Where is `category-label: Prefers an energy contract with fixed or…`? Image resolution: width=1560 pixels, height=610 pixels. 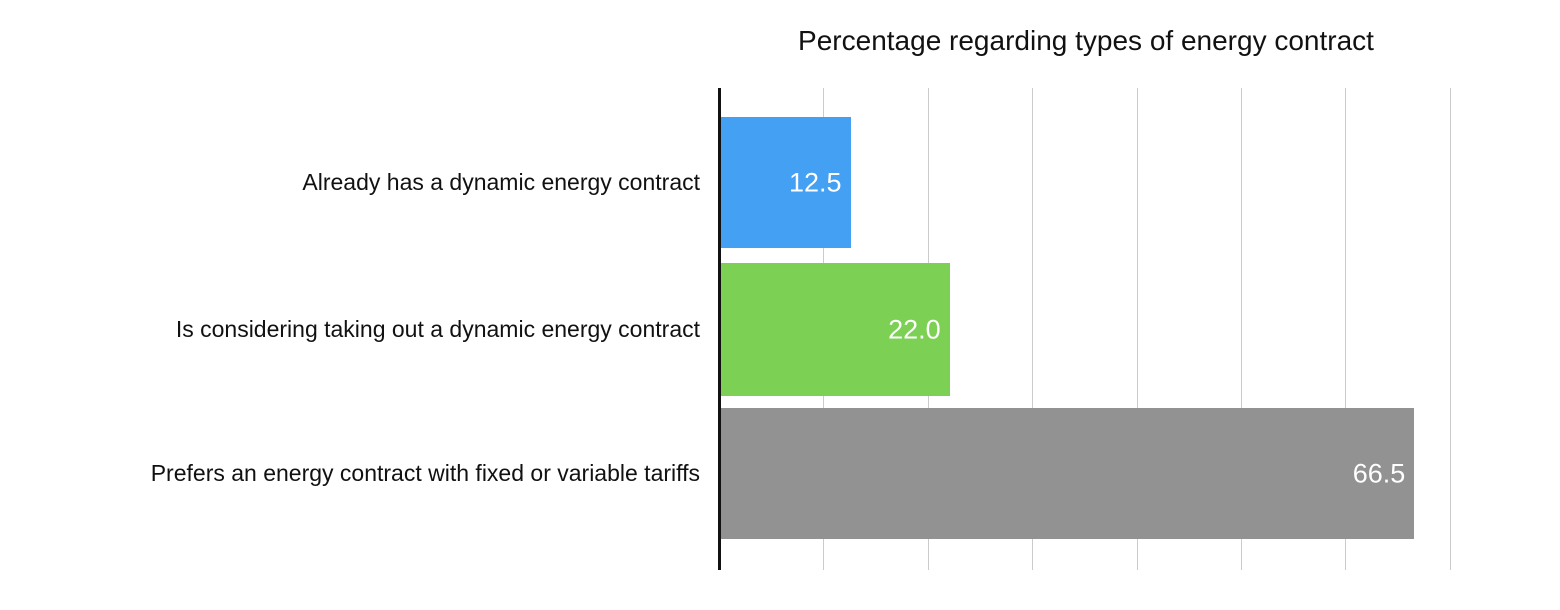
category-label: Prefers an energy contract with fixed or… is located at coordinates (425, 473).